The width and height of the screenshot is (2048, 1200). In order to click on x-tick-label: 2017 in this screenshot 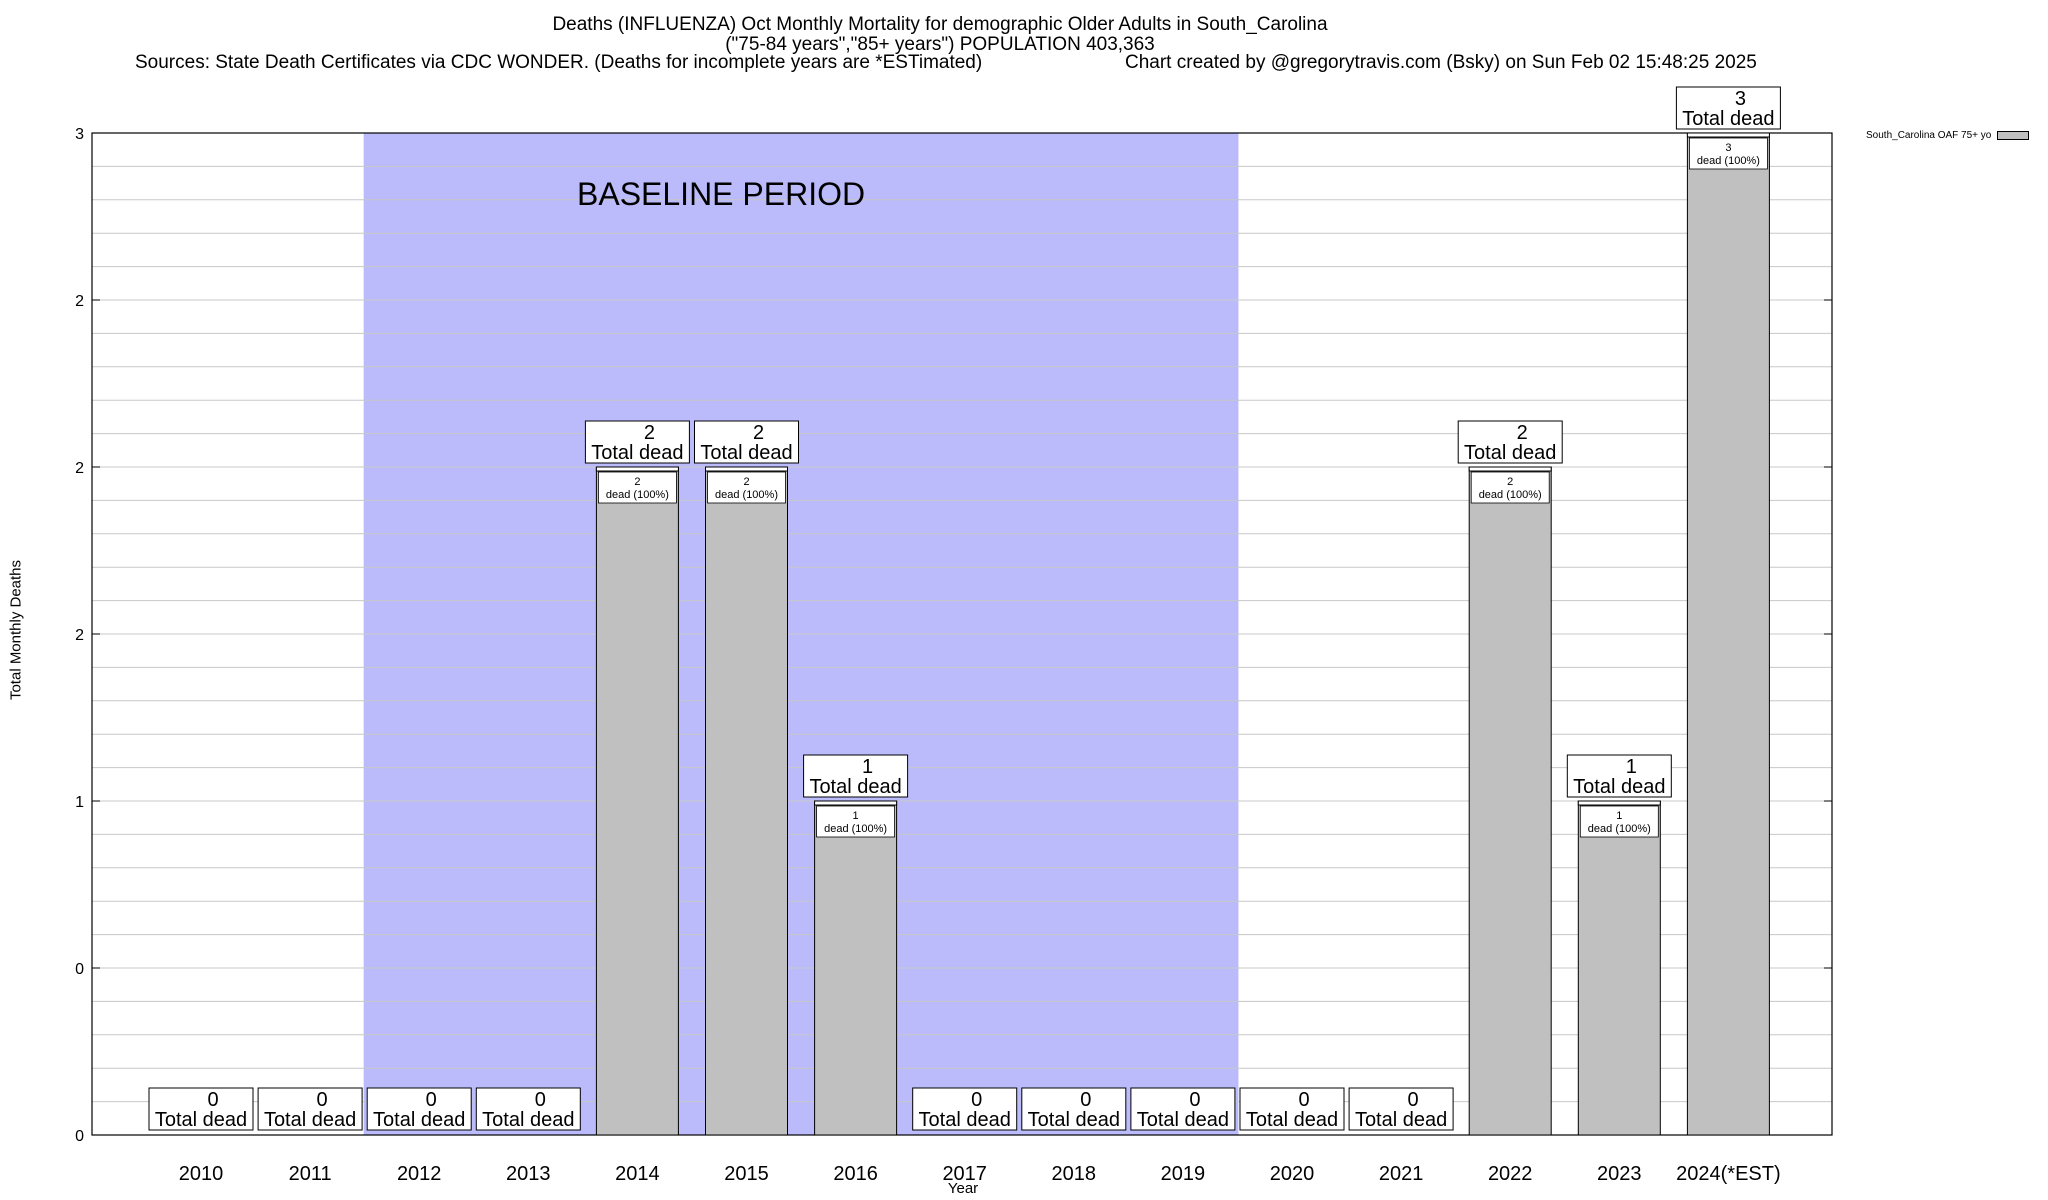, I will do `click(964, 1174)`.